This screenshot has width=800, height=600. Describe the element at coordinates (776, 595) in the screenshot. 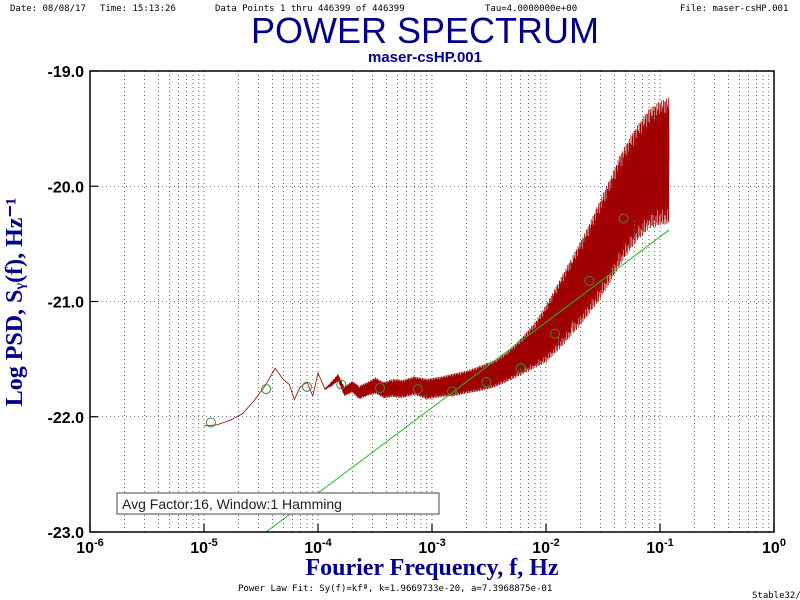

I see `credit-text: Stable32/wb` at that location.